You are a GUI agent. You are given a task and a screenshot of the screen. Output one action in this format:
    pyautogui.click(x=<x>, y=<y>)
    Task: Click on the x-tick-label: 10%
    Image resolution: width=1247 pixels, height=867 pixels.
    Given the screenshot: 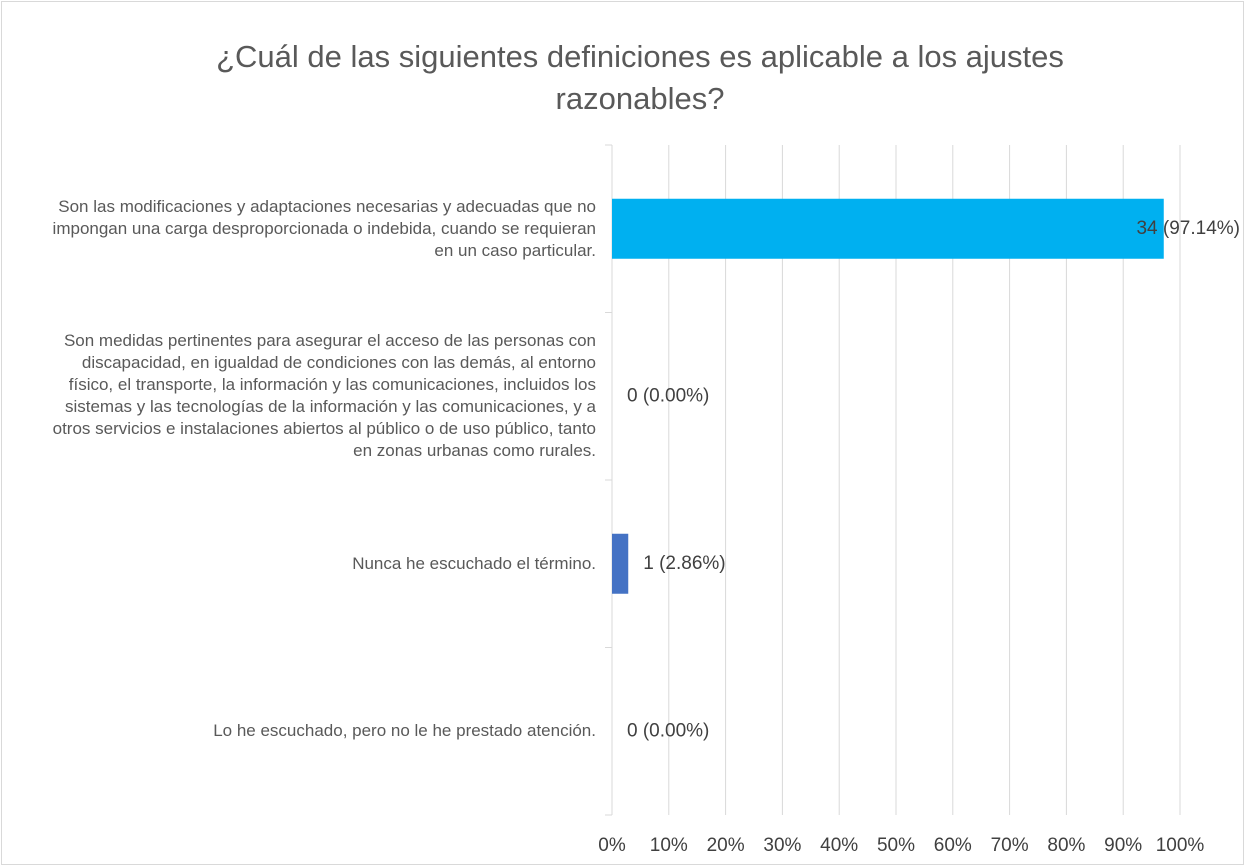 What is the action you would take?
    pyautogui.click(x=669, y=845)
    